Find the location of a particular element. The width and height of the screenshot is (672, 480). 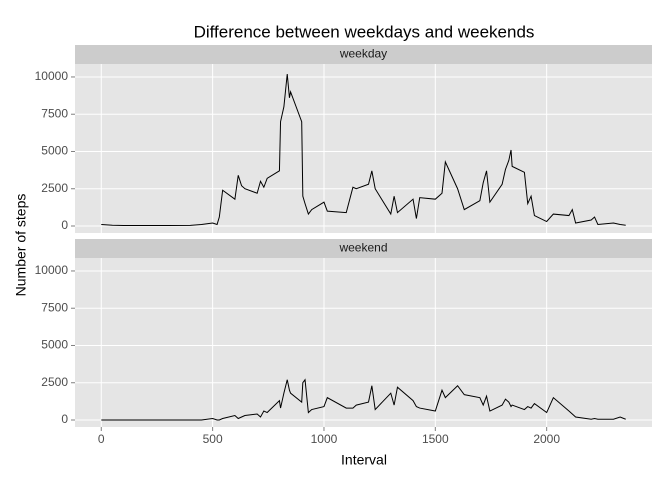

chart-title: Difference between weekdays and weekends is located at coordinates (364, 31).